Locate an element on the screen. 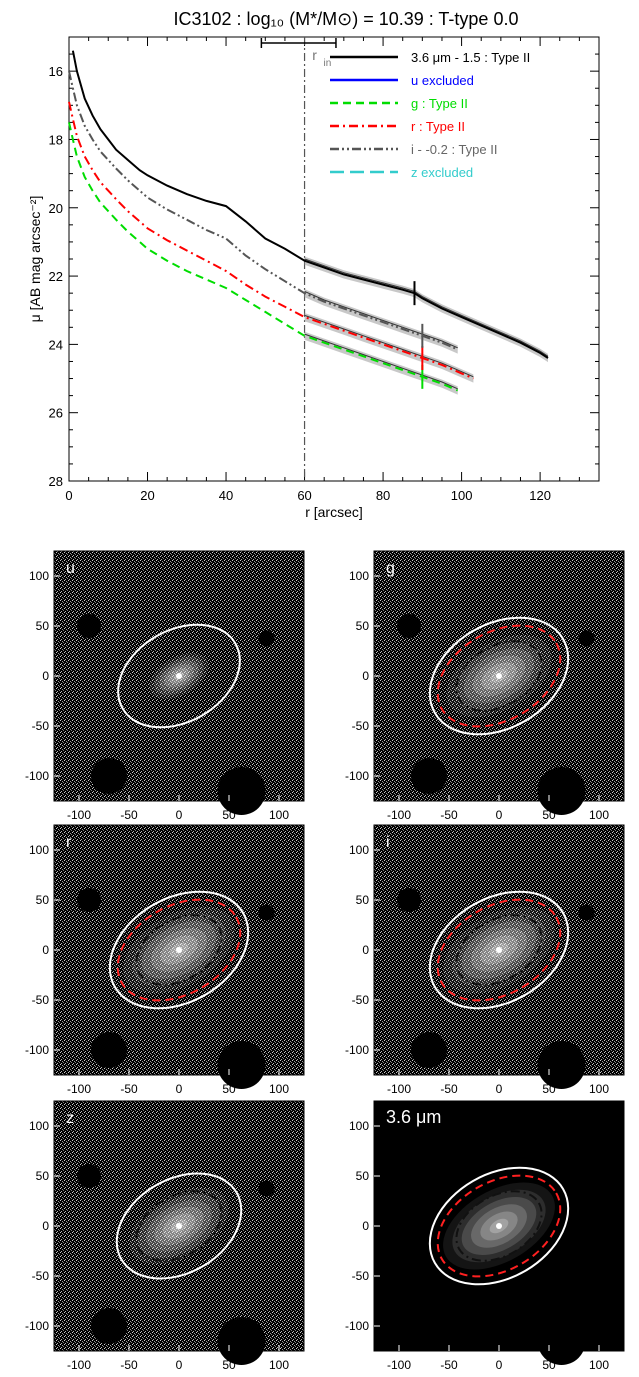  image-panel: 3.6 μm -100 -100 -50 -50 0 0 50 50 100 100 is located at coordinates (485, 1236).